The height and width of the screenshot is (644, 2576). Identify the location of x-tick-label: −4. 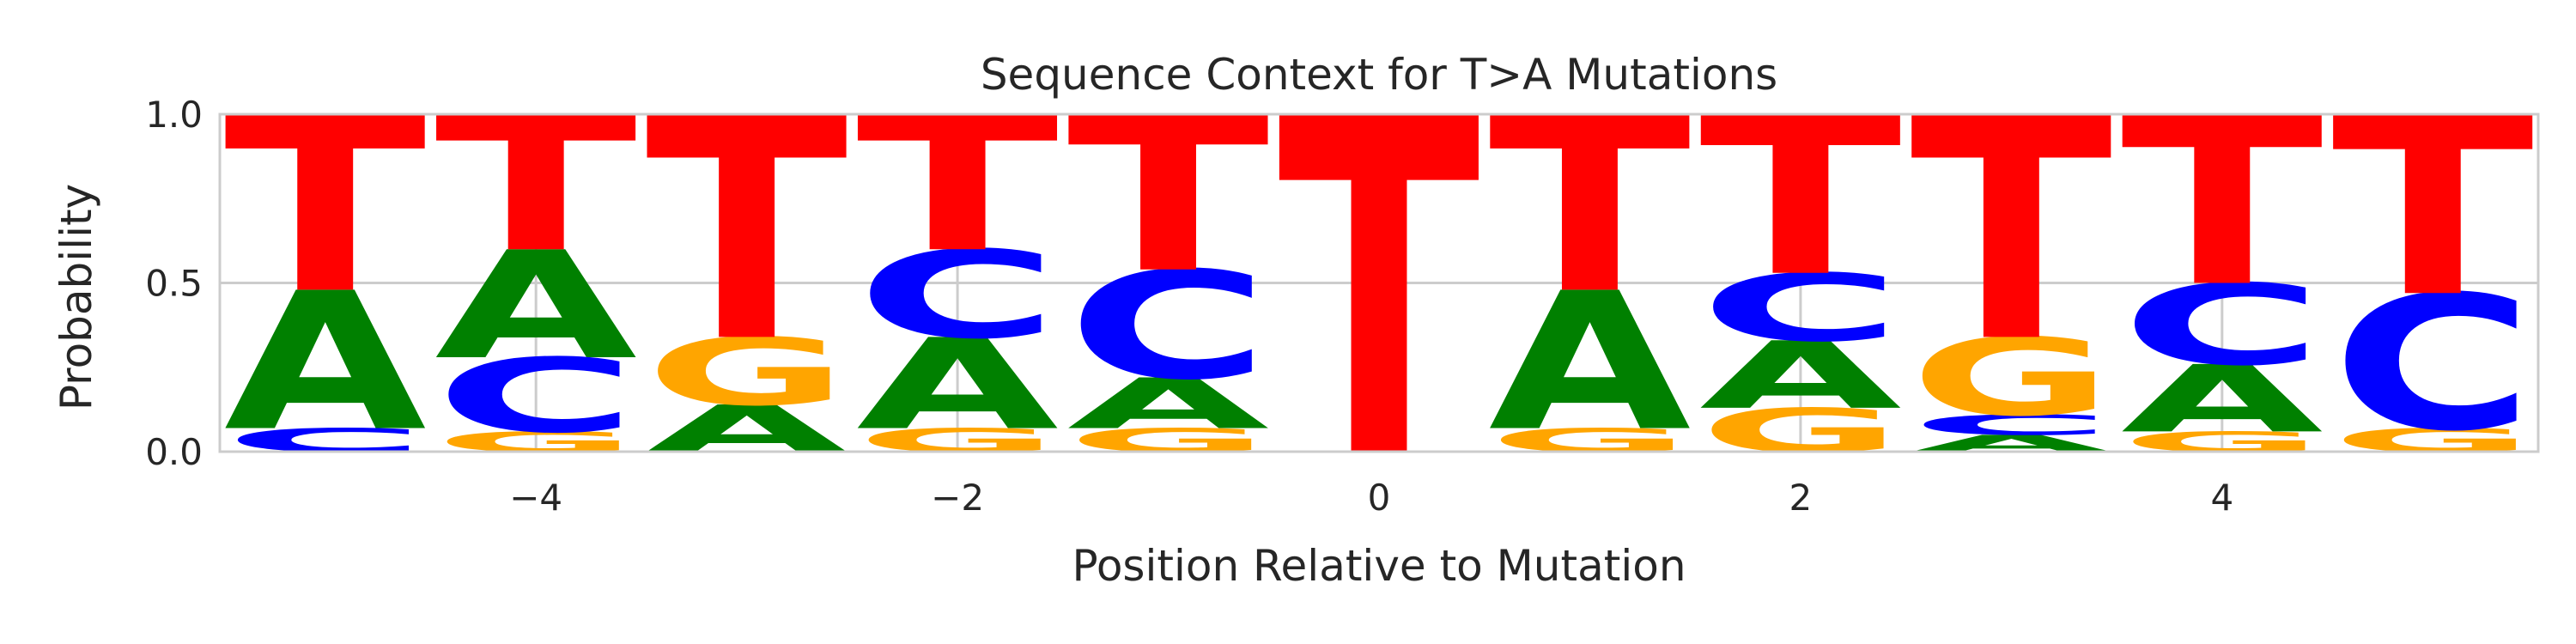
(535, 498).